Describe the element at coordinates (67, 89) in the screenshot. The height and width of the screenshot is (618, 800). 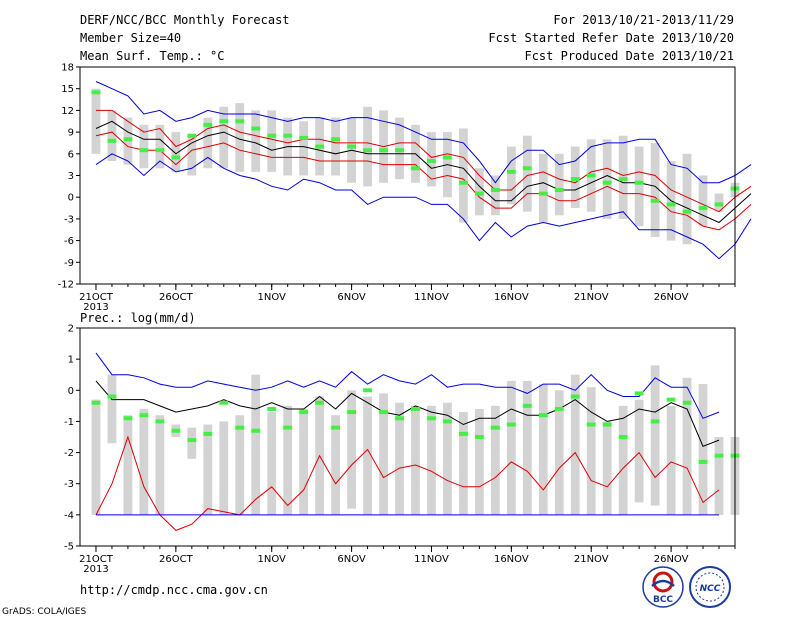
I see `y-tick-label: 15` at that location.